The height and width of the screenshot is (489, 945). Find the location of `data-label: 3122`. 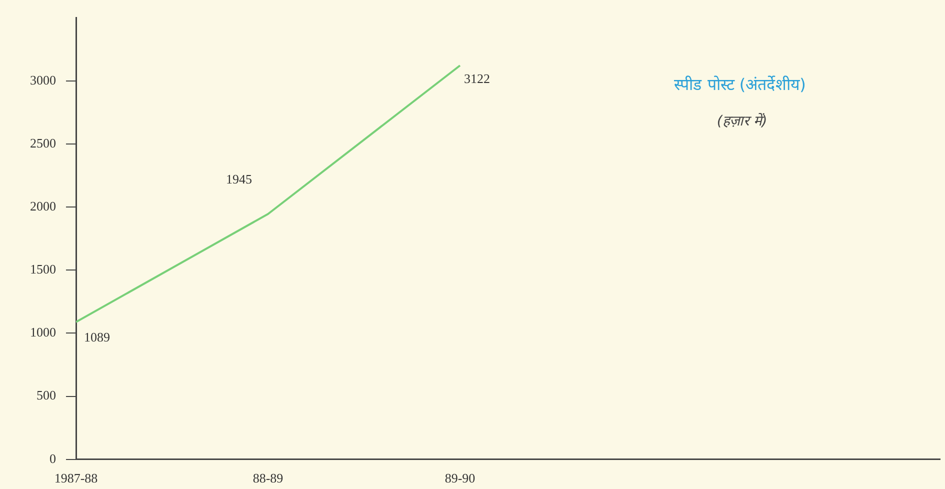

data-label: 3122 is located at coordinates (477, 78).